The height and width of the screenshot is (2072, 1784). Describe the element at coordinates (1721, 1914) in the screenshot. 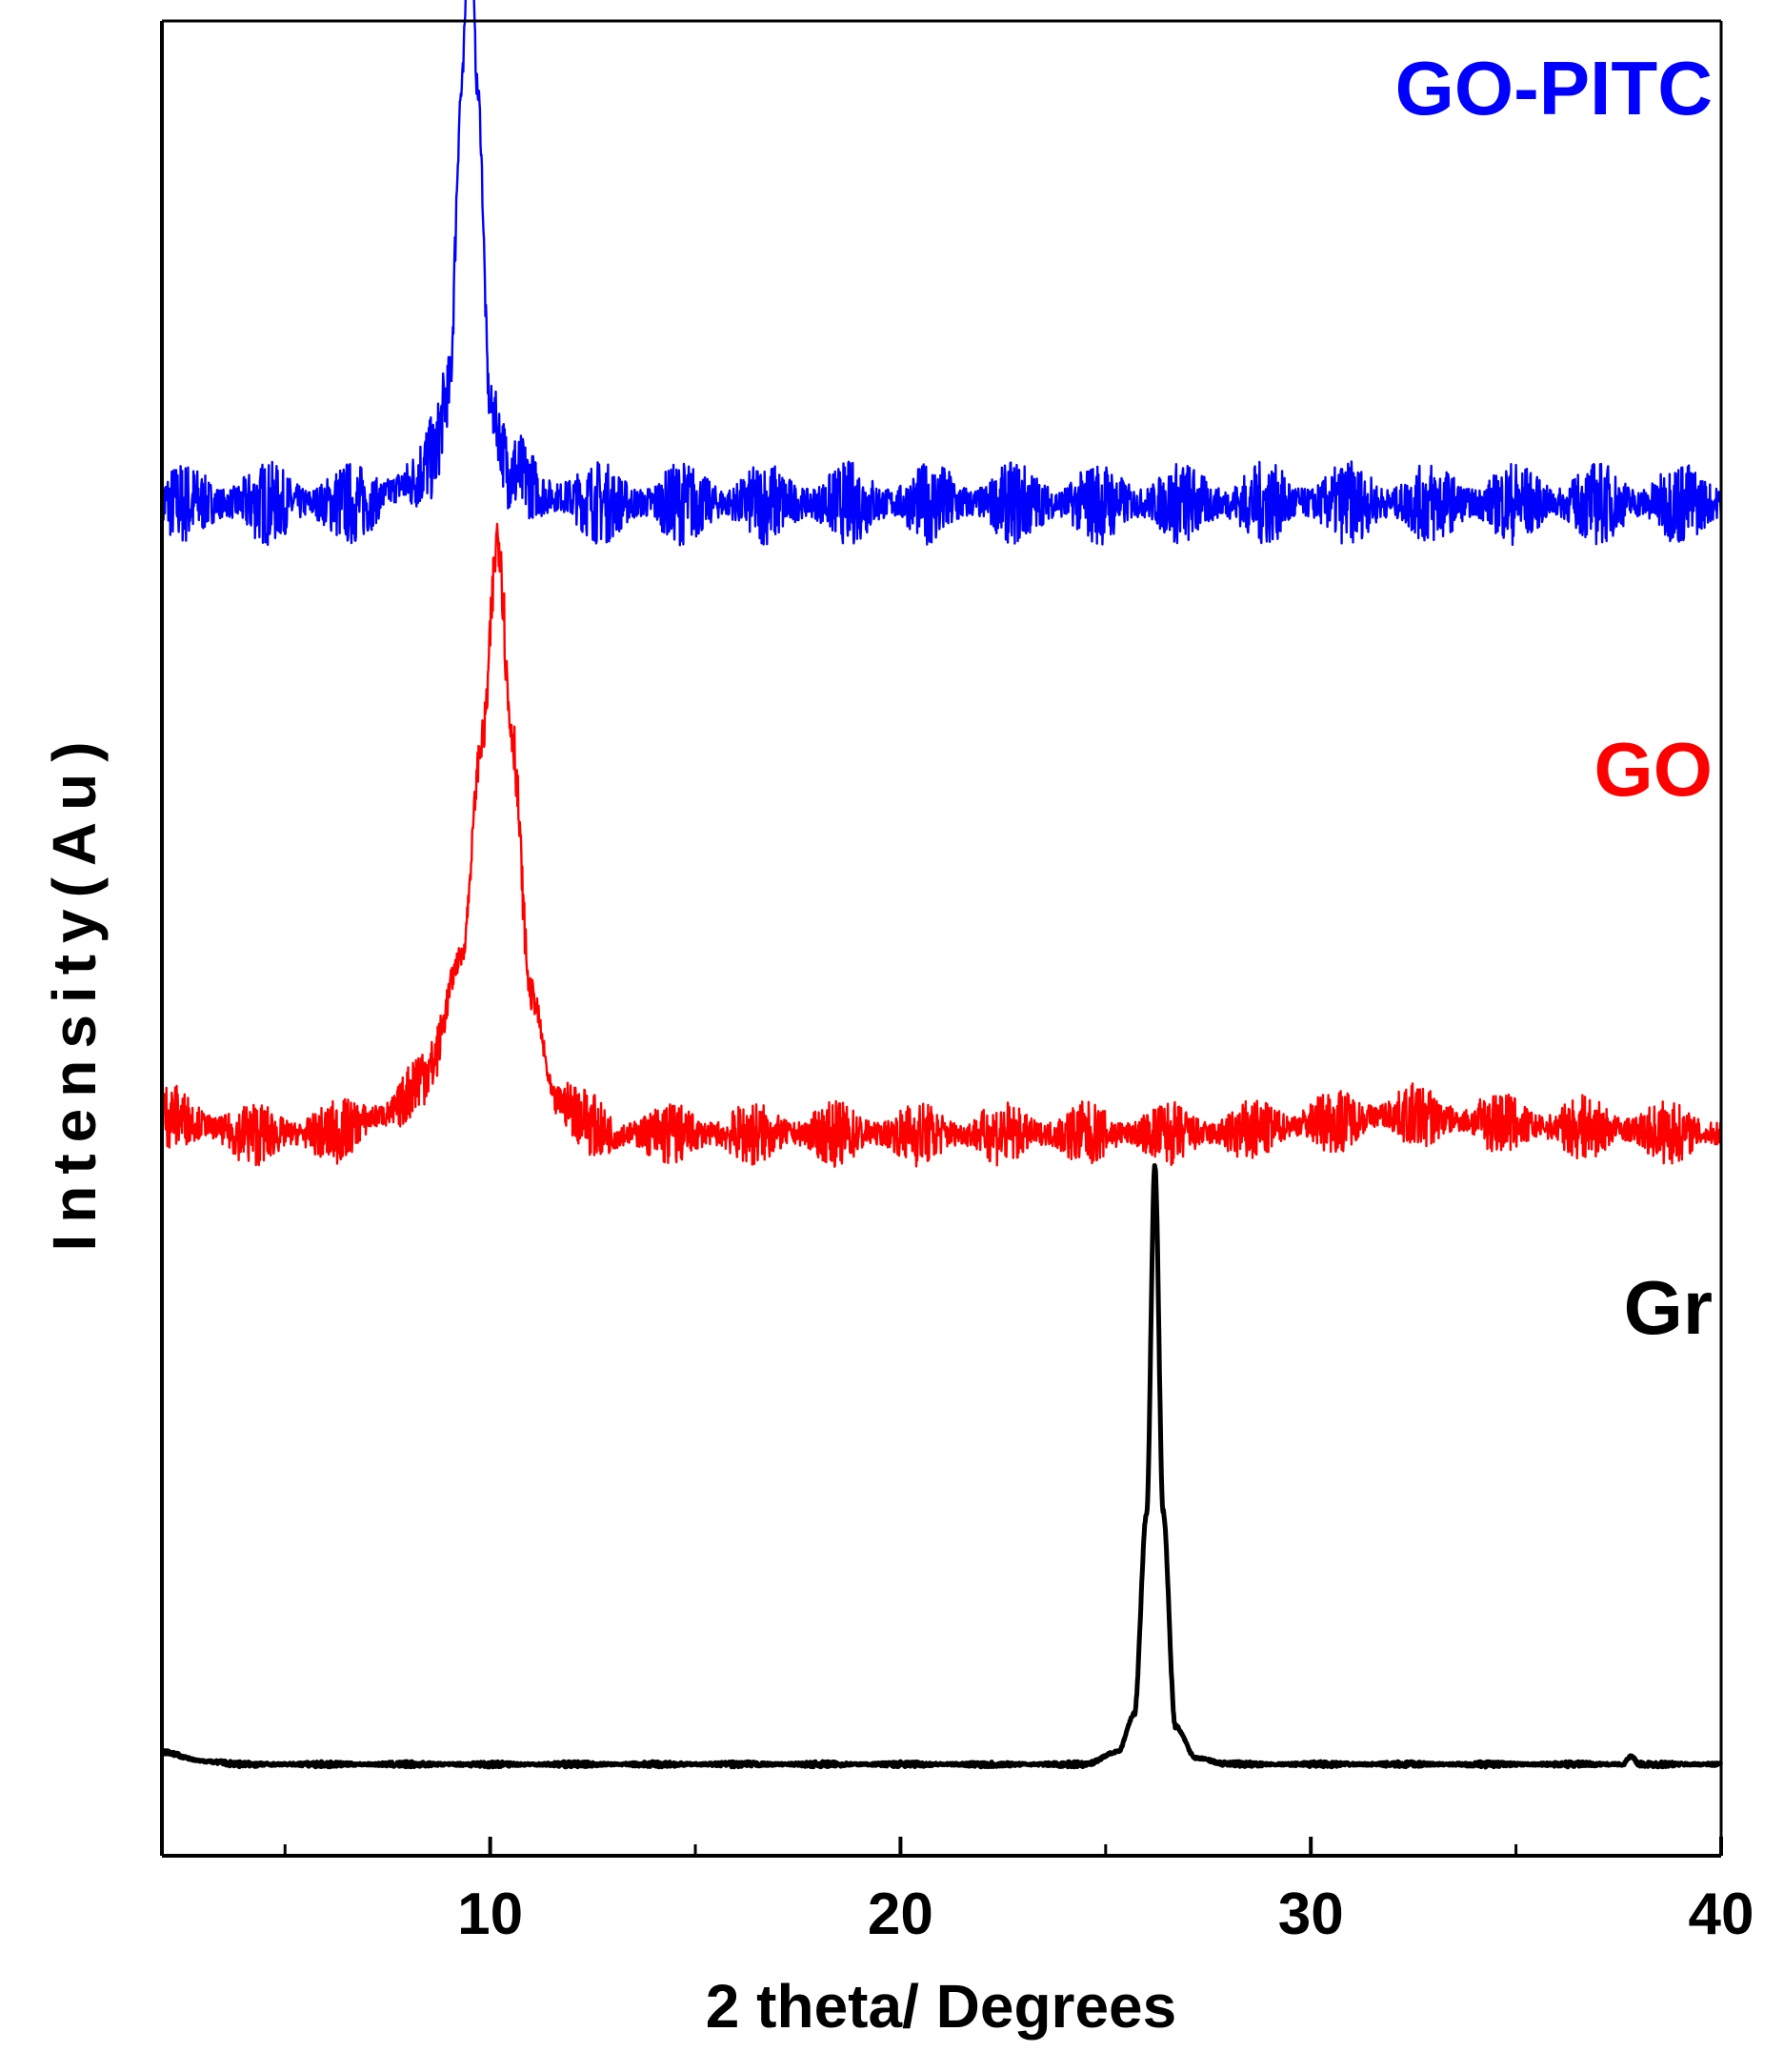

I see `x-tick-label: 40` at that location.